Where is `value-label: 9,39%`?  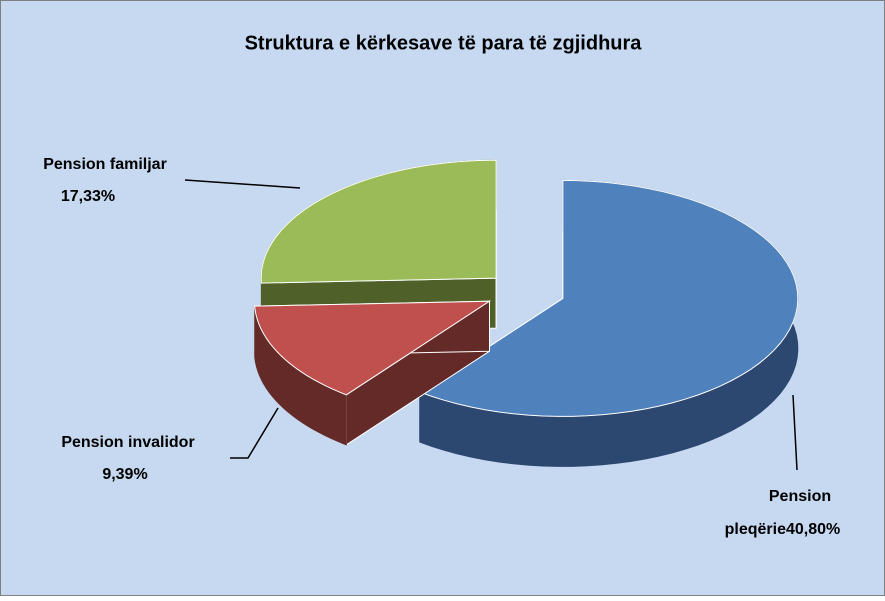 value-label: 9,39% is located at coordinates (124, 474).